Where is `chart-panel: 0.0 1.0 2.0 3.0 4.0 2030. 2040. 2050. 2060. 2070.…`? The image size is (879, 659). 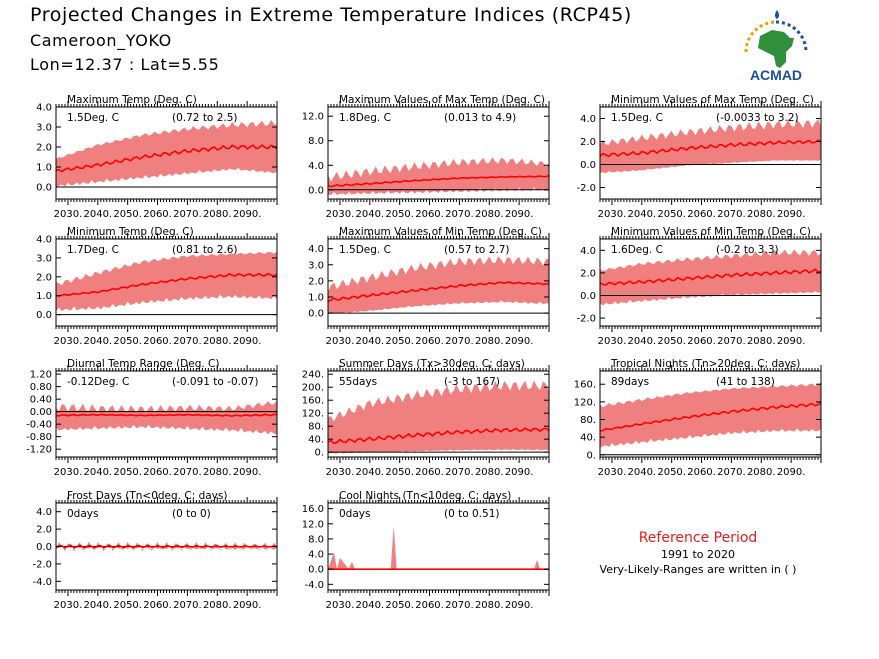 chart-panel: 0.0 1.0 2.0 3.0 4.0 2030. 2040. 2050. 2060. 2070.… is located at coordinates (157, 286).